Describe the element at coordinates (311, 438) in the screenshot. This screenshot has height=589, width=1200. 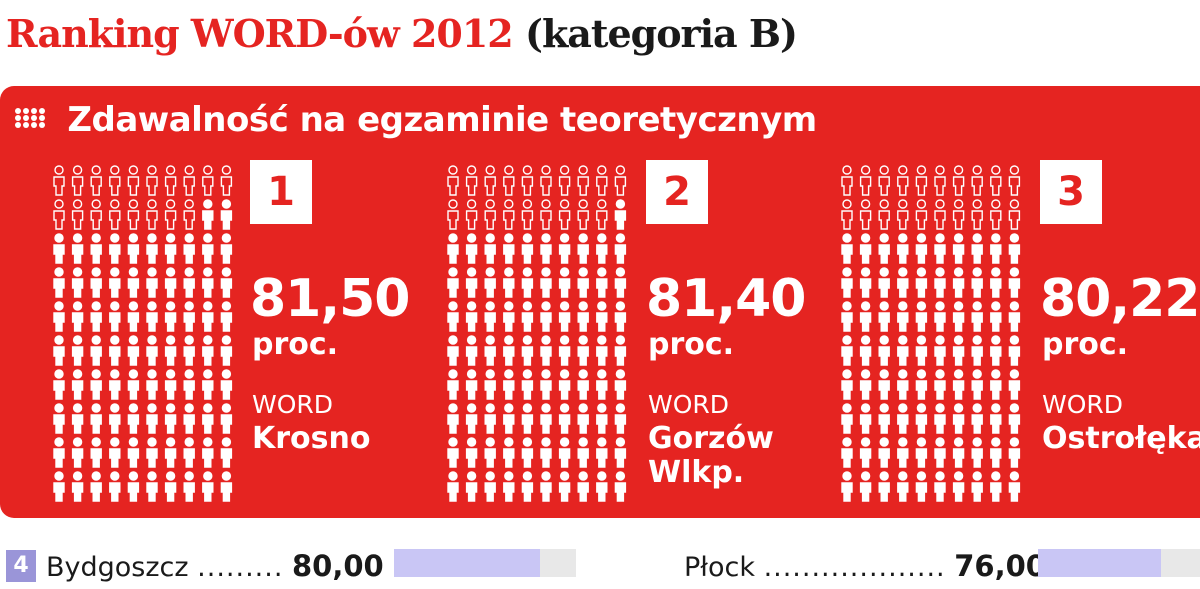
I see `city-label-1: Krosno` at that location.